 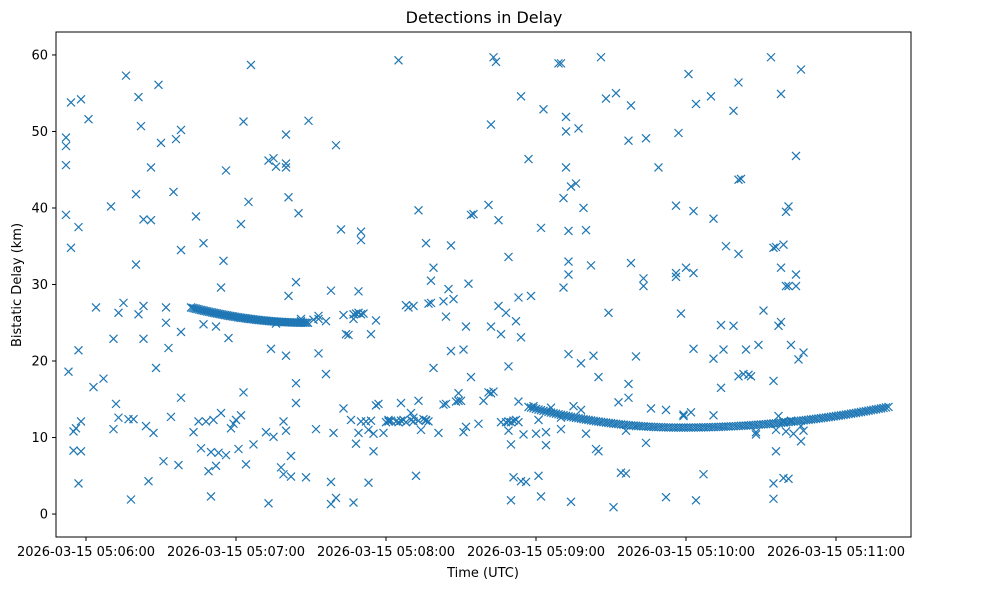 I want to click on x-tick-label: 2026-03-15 05:06:00, so click(x=86, y=552).